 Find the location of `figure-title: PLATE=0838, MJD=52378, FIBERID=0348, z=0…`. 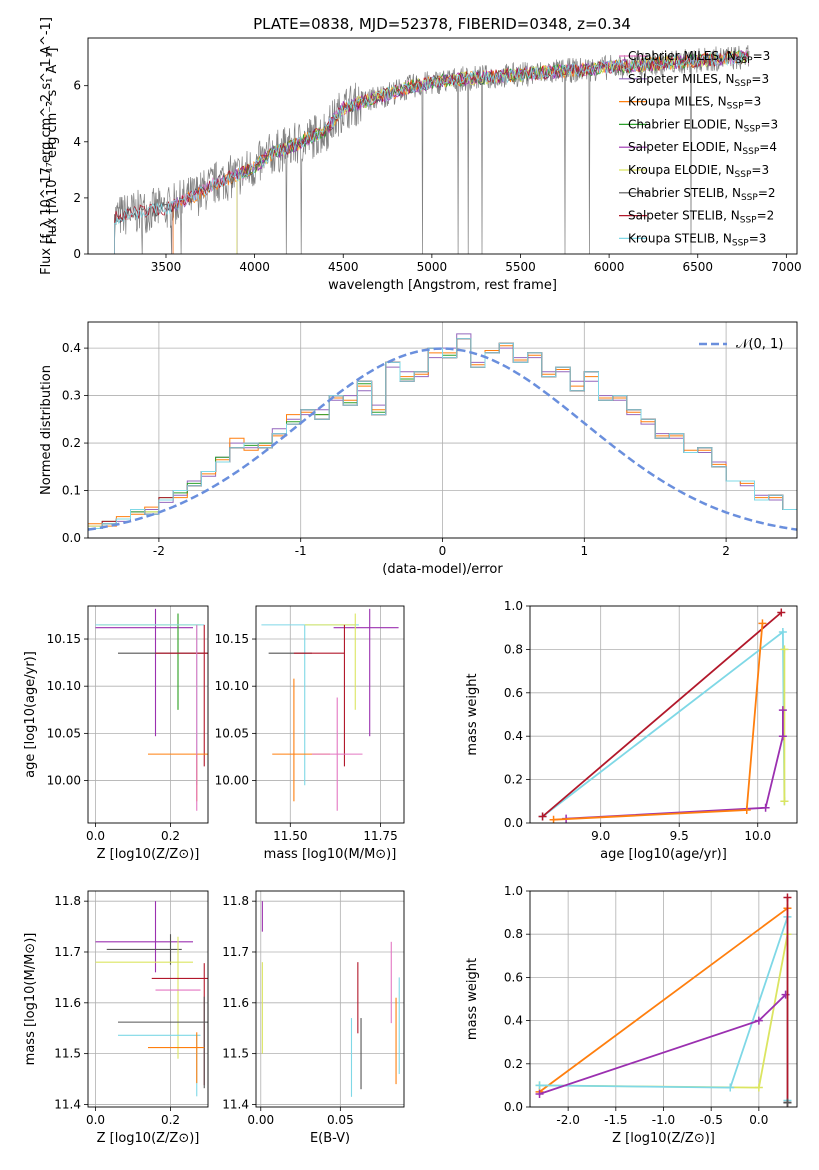

figure-title: PLATE=0838, MJD=52378, FIBERID=0348, z=0… is located at coordinates (442, 24).